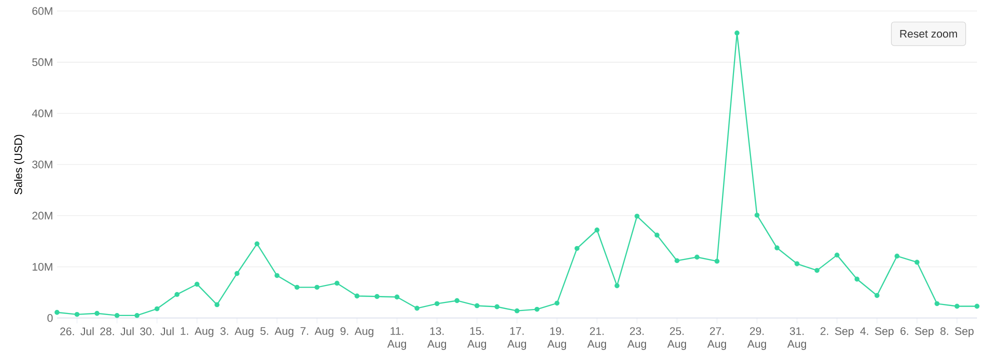  What do you see at coordinates (676, 338) in the screenshot?
I see `x-tick-label: 25. Aug` at bounding box center [676, 338].